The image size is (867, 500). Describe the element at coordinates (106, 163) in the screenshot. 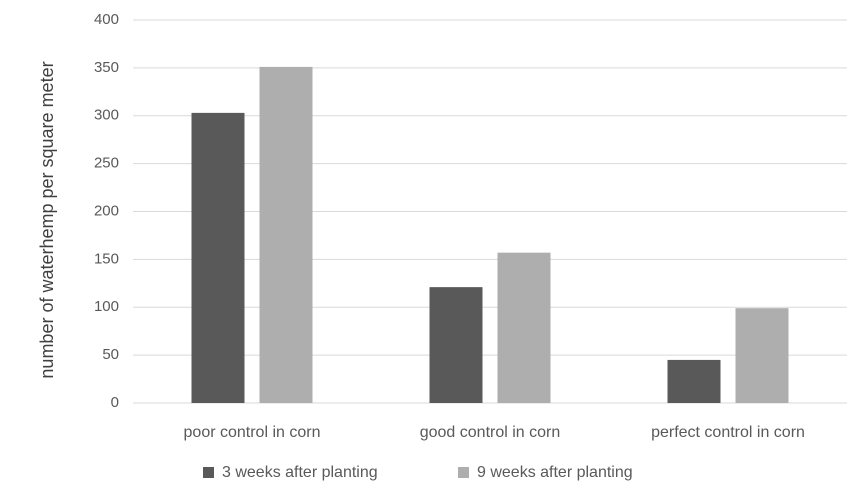

I see `y-tick-label: 250` at that location.